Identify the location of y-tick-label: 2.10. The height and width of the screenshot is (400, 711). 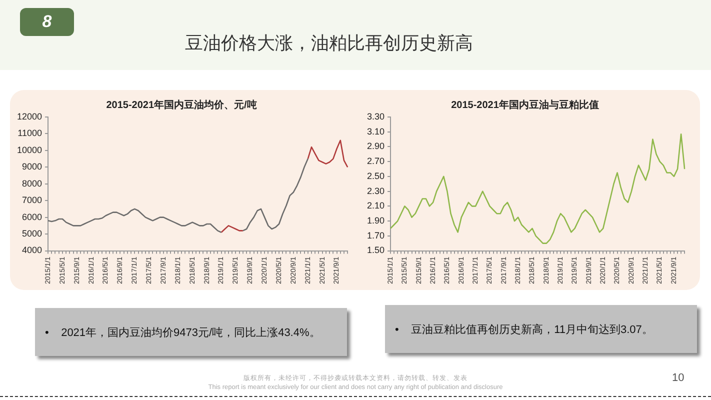
(375, 205).